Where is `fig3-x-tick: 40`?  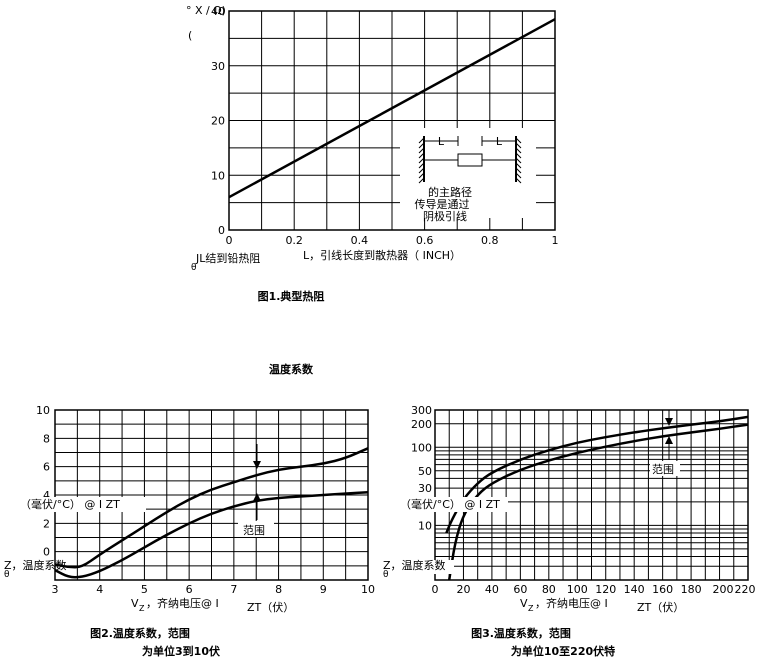
fig3-x-tick: 40 is located at coordinates (492, 589).